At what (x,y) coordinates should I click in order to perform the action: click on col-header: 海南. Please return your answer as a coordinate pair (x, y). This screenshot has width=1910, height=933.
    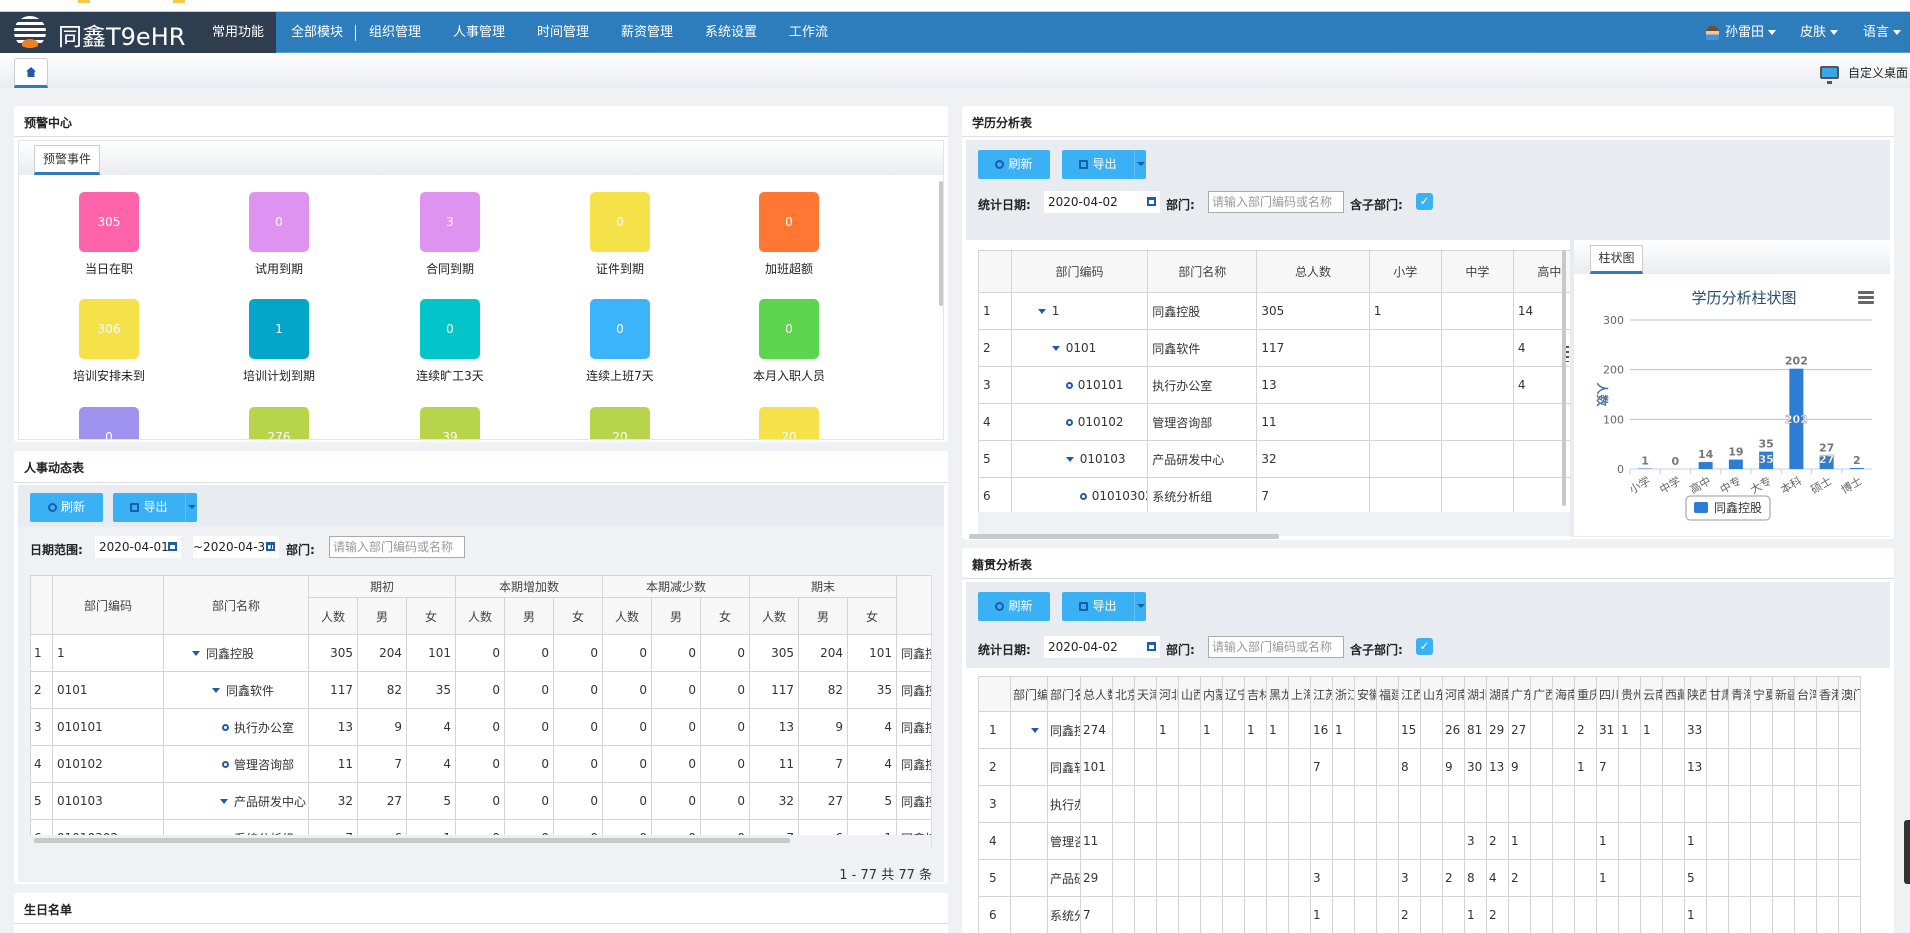
    Looking at the image, I should click on (1564, 694).